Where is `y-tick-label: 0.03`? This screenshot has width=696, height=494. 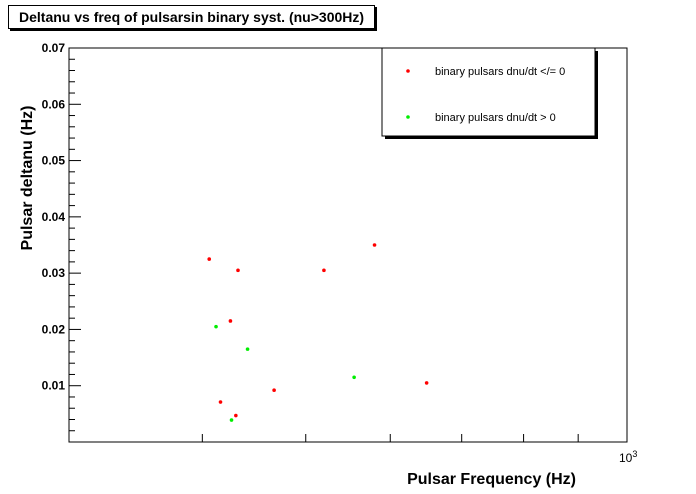 y-tick-label: 0.03 is located at coordinates (54, 273).